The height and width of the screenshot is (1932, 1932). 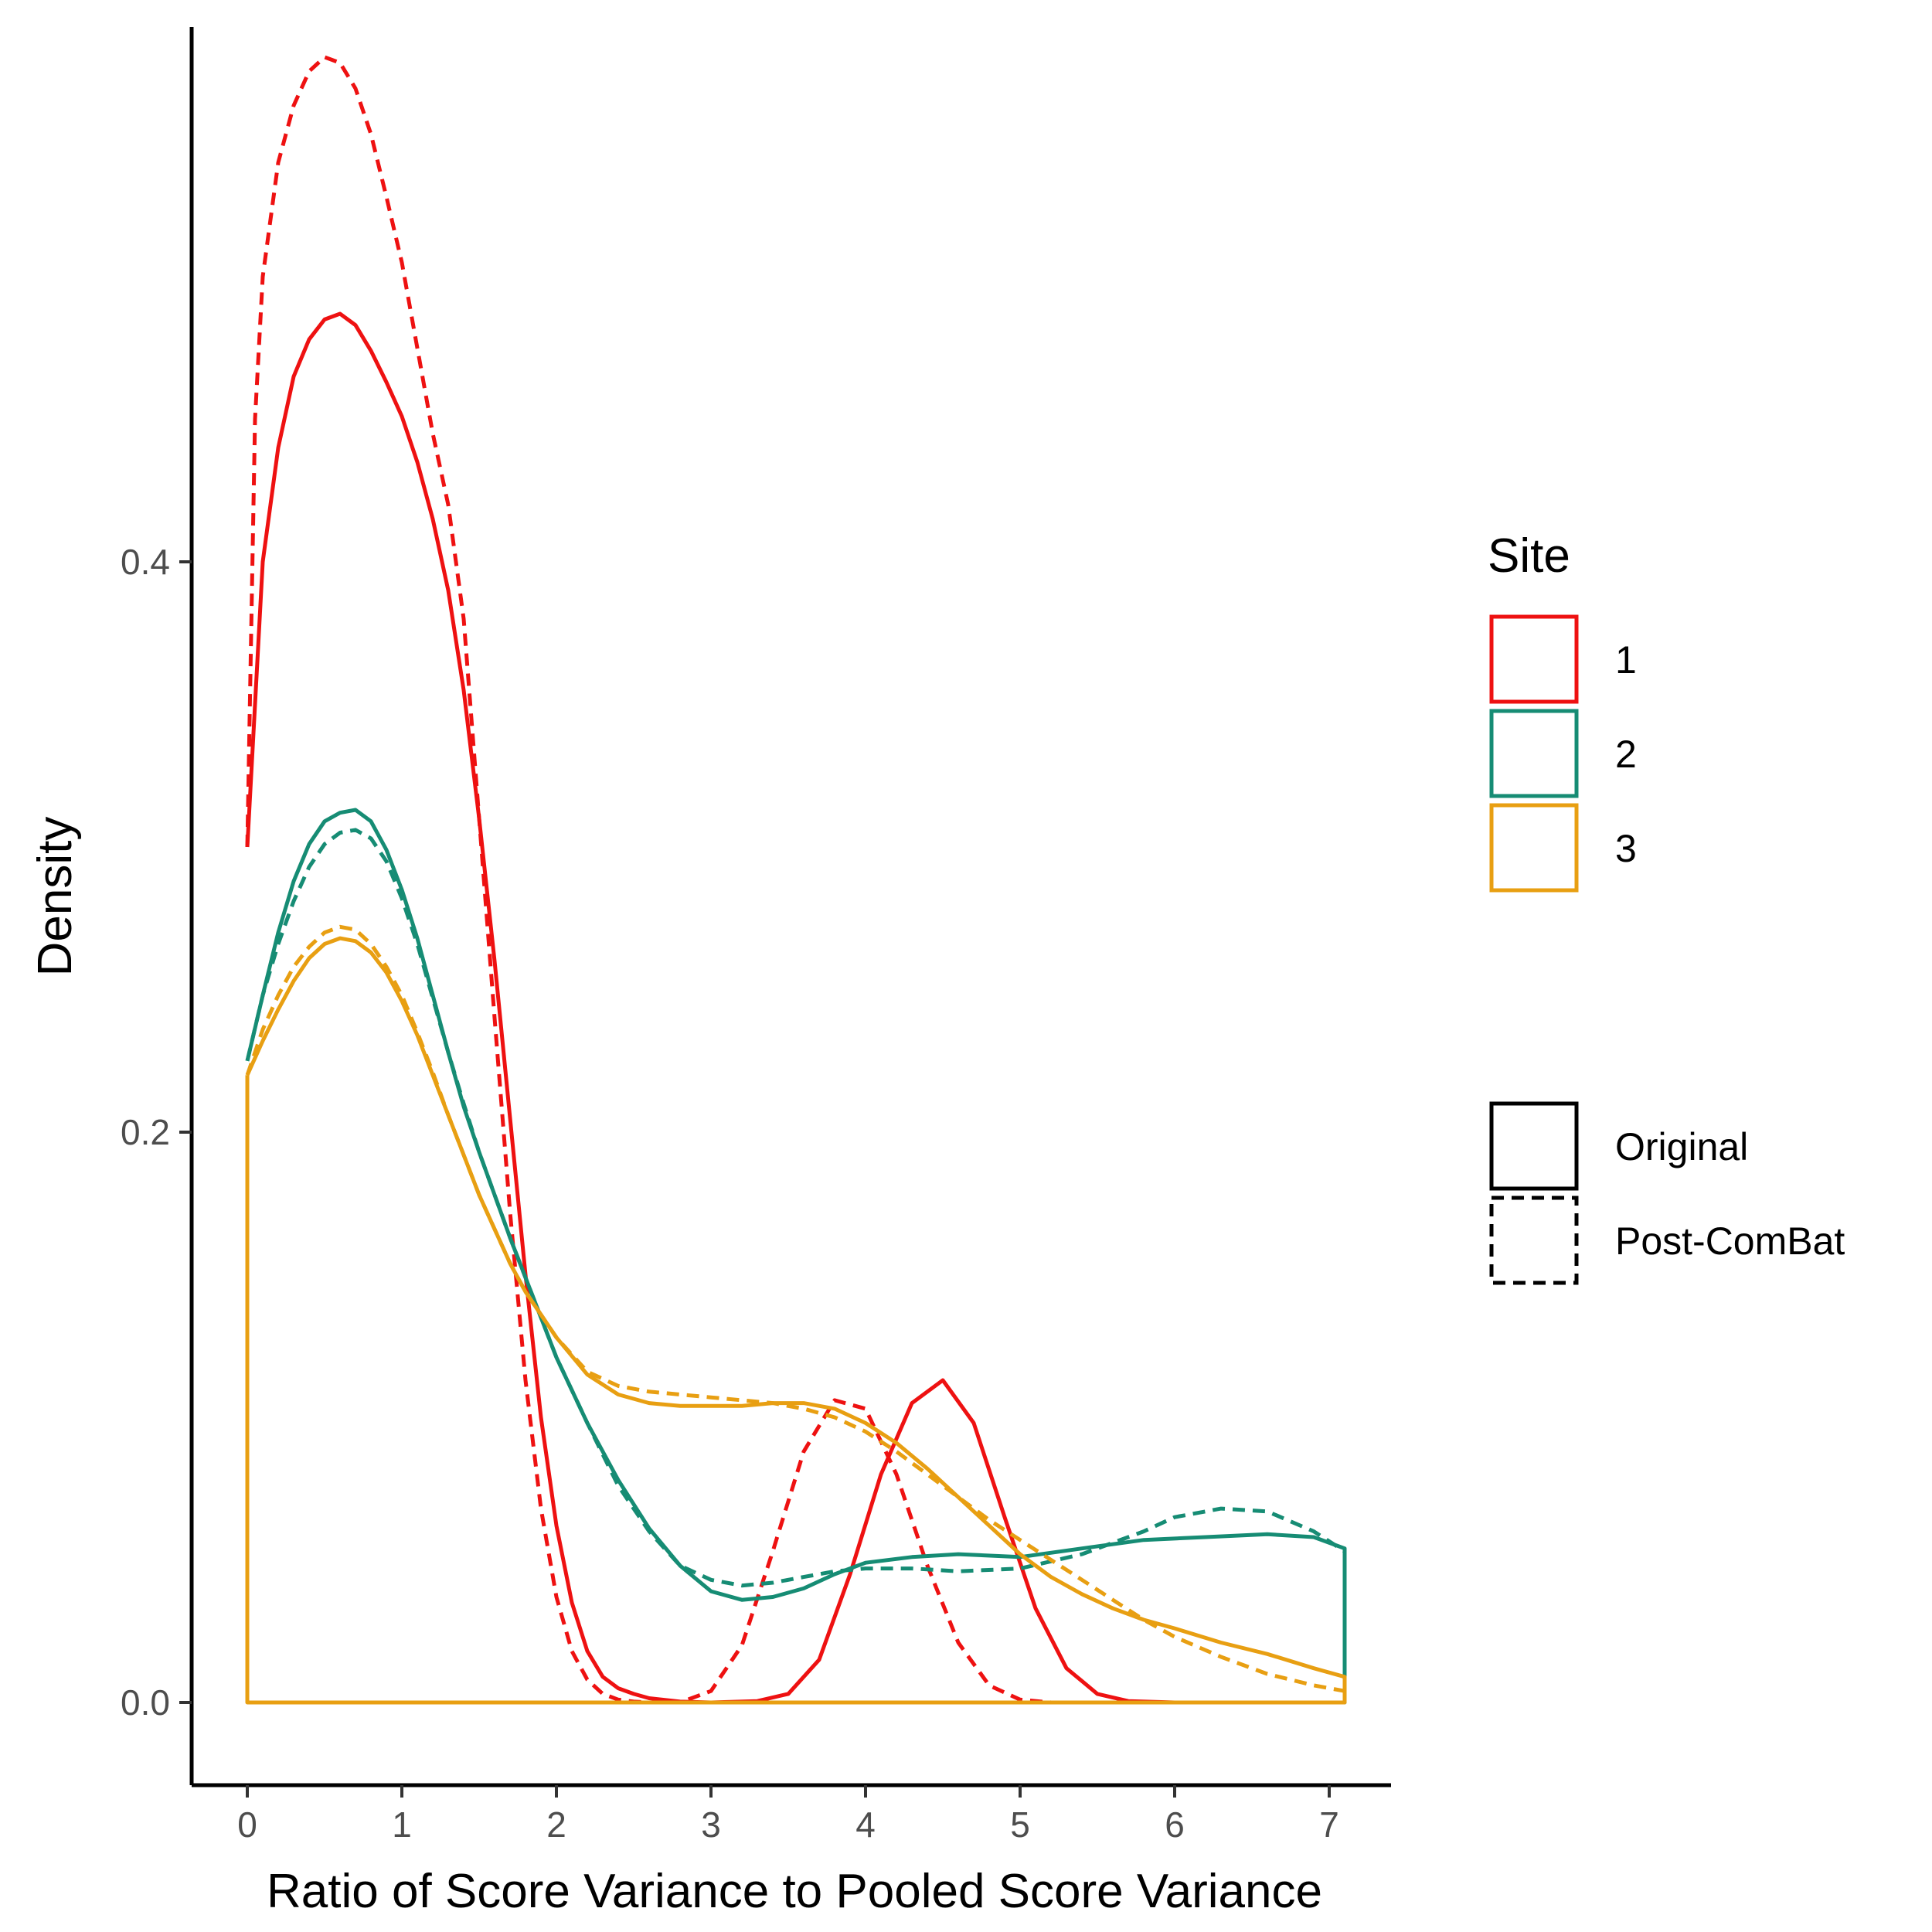 What do you see at coordinates (1730, 1241) in the screenshot?
I see `legend-label-post-combat: Post-ComBat` at bounding box center [1730, 1241].